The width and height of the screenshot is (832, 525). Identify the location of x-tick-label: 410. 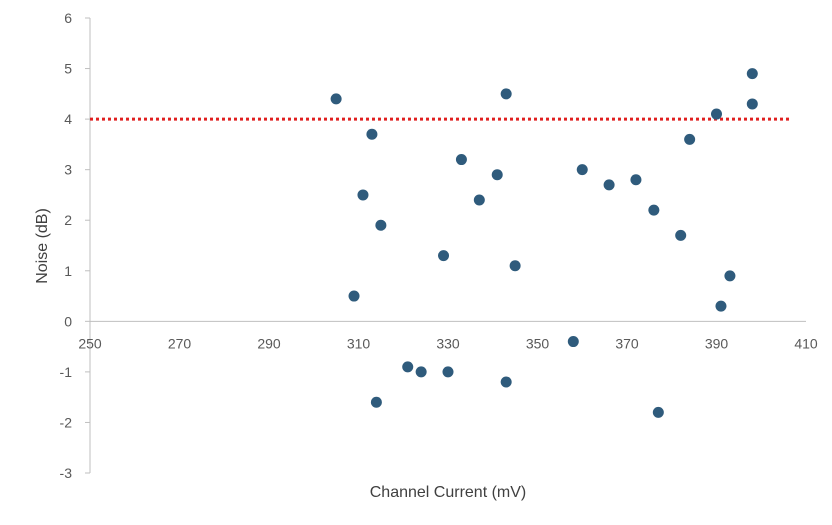
(806, 343).